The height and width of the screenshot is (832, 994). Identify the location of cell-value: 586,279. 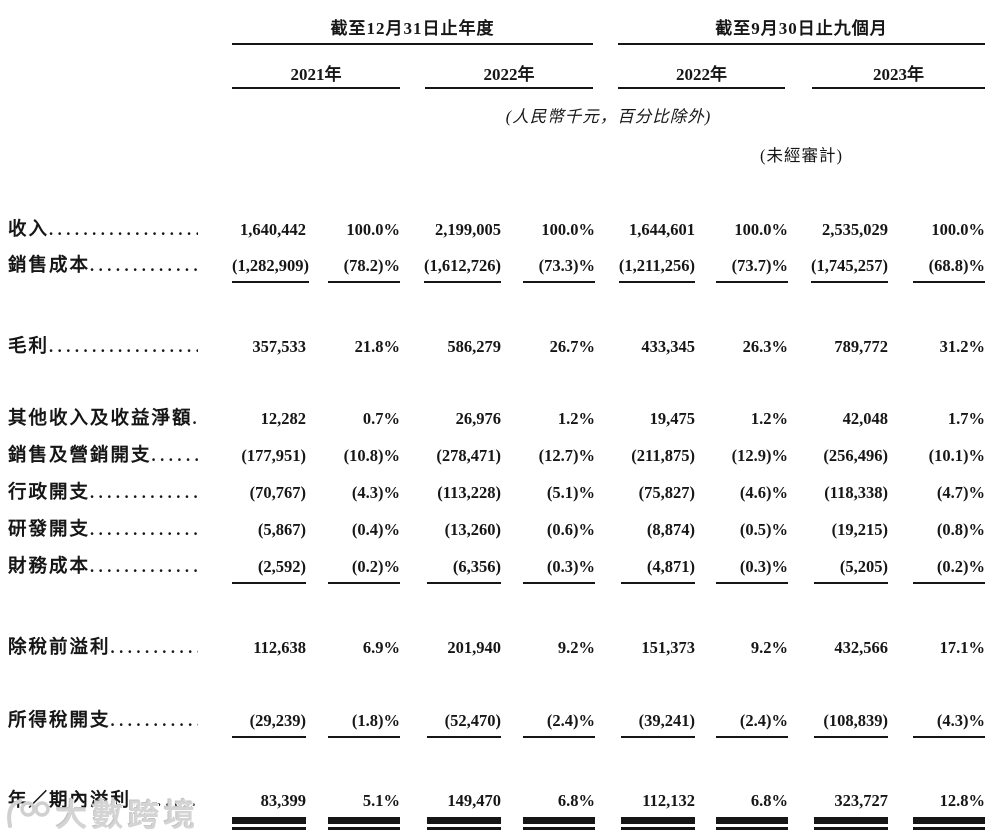
(474, 346).